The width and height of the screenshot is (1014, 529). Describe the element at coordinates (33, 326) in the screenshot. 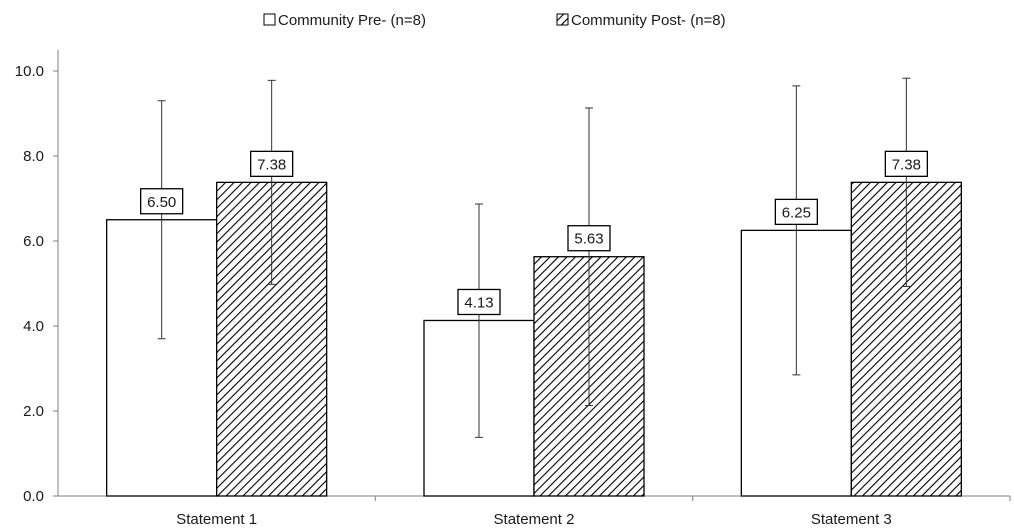

I see `y-tick-label: 4.0` at that location.